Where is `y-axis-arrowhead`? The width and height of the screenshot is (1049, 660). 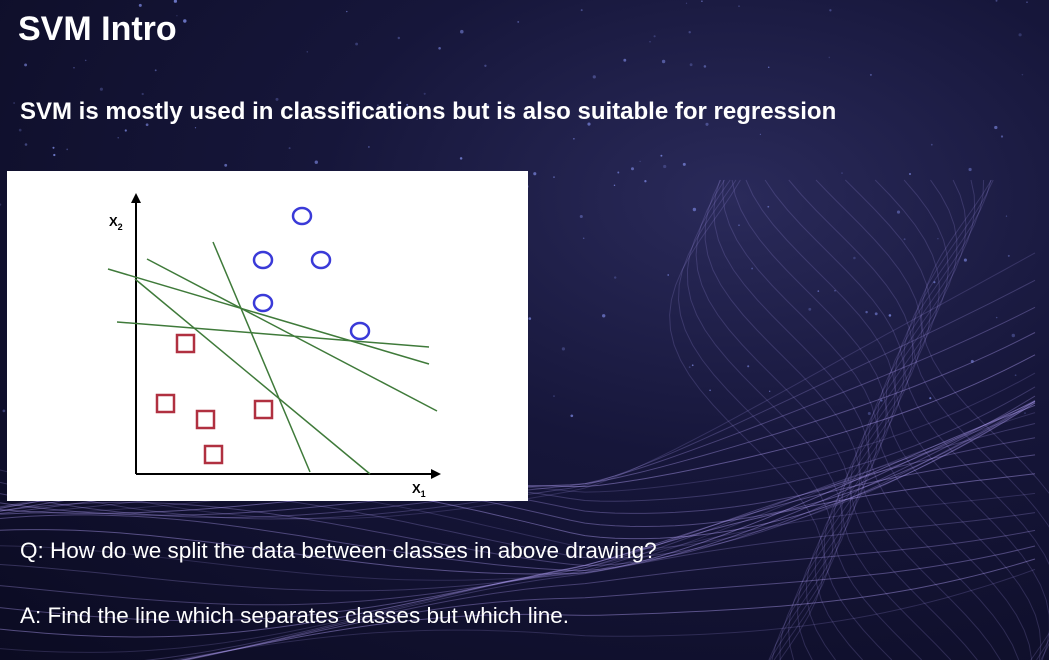 y-axis-arrowhead is located at coordinates (136, 198).